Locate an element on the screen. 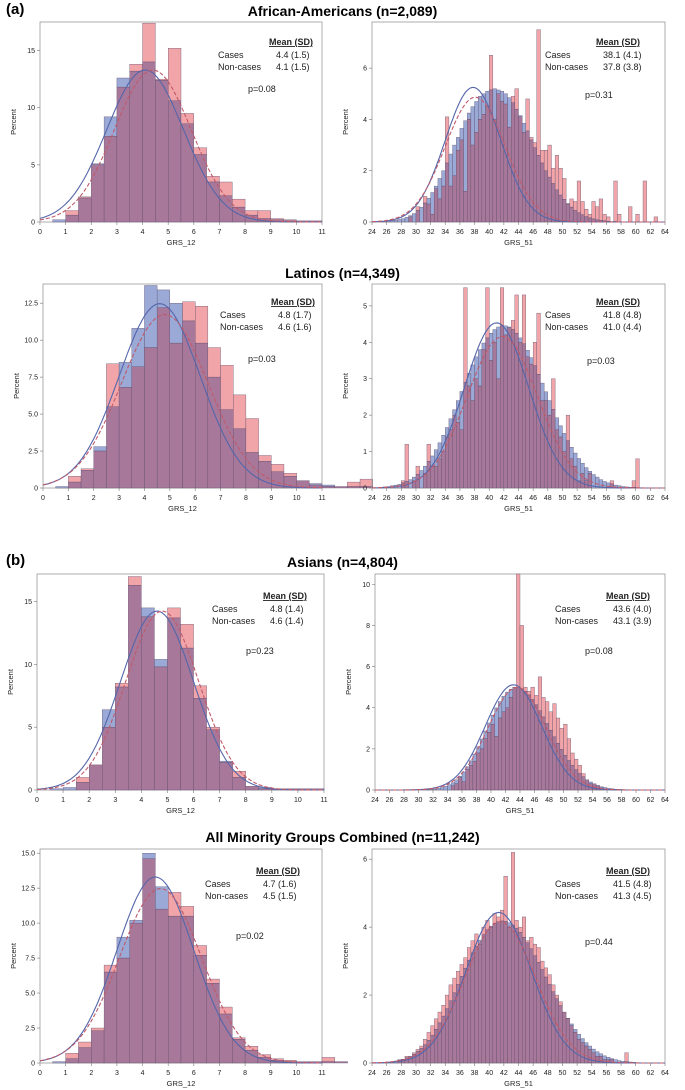 This screenshot has width=685, height=1090. x-tick-label: 28 is located at coordinates (401, 232).